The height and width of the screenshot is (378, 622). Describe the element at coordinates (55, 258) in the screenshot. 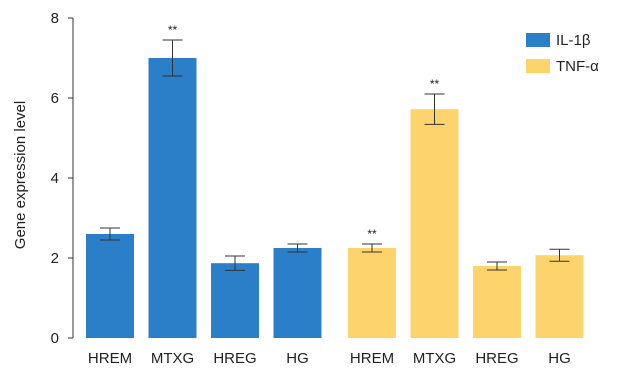

I see `y-tick-label: 2` at that location.